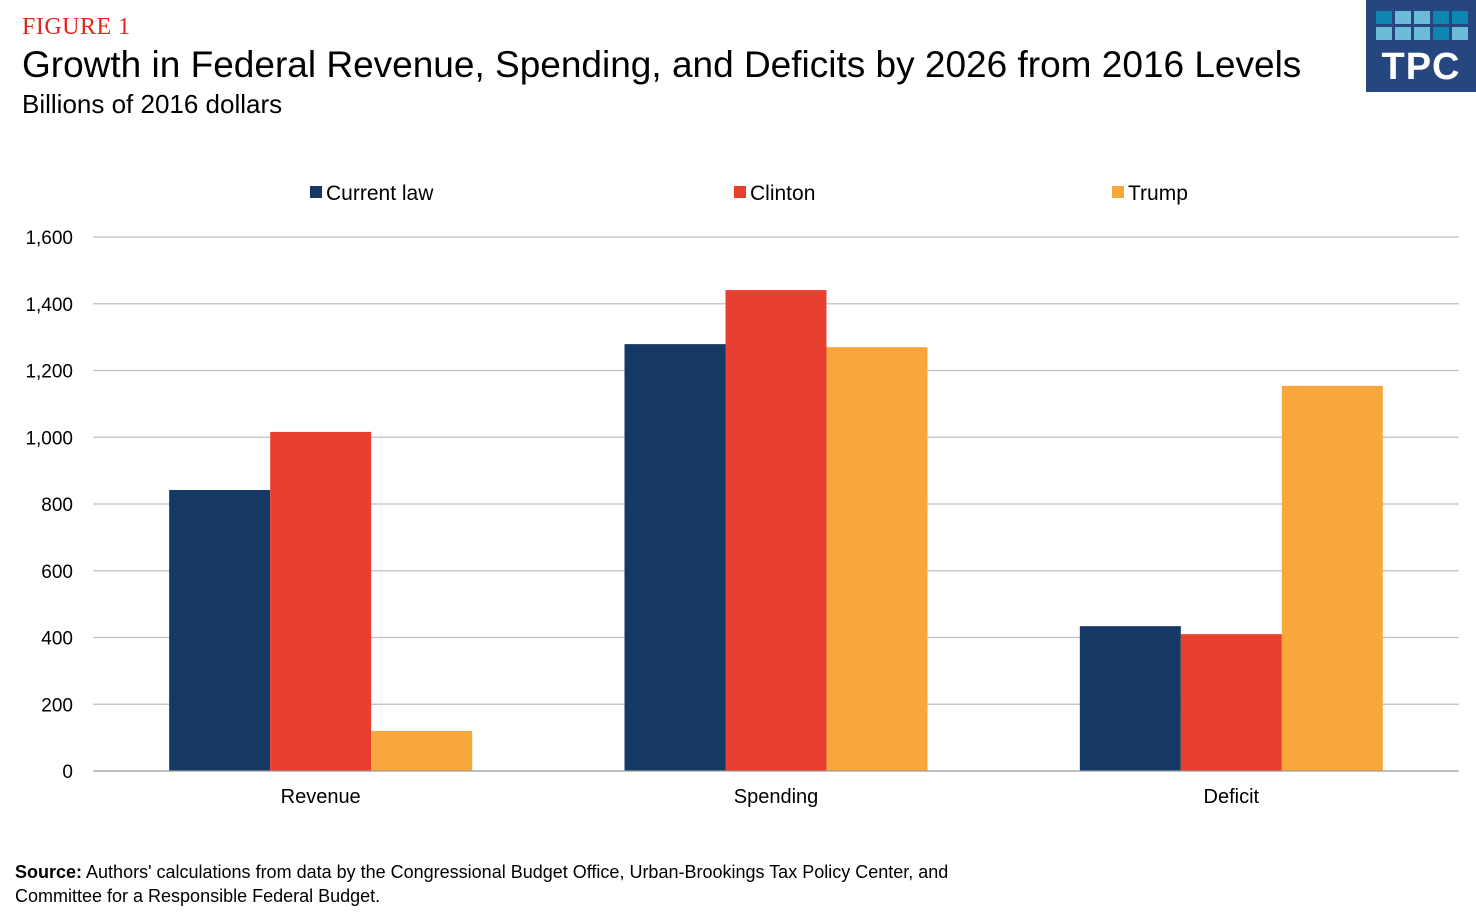  I want to click on y-tick-label: 400, so click(57, 639).